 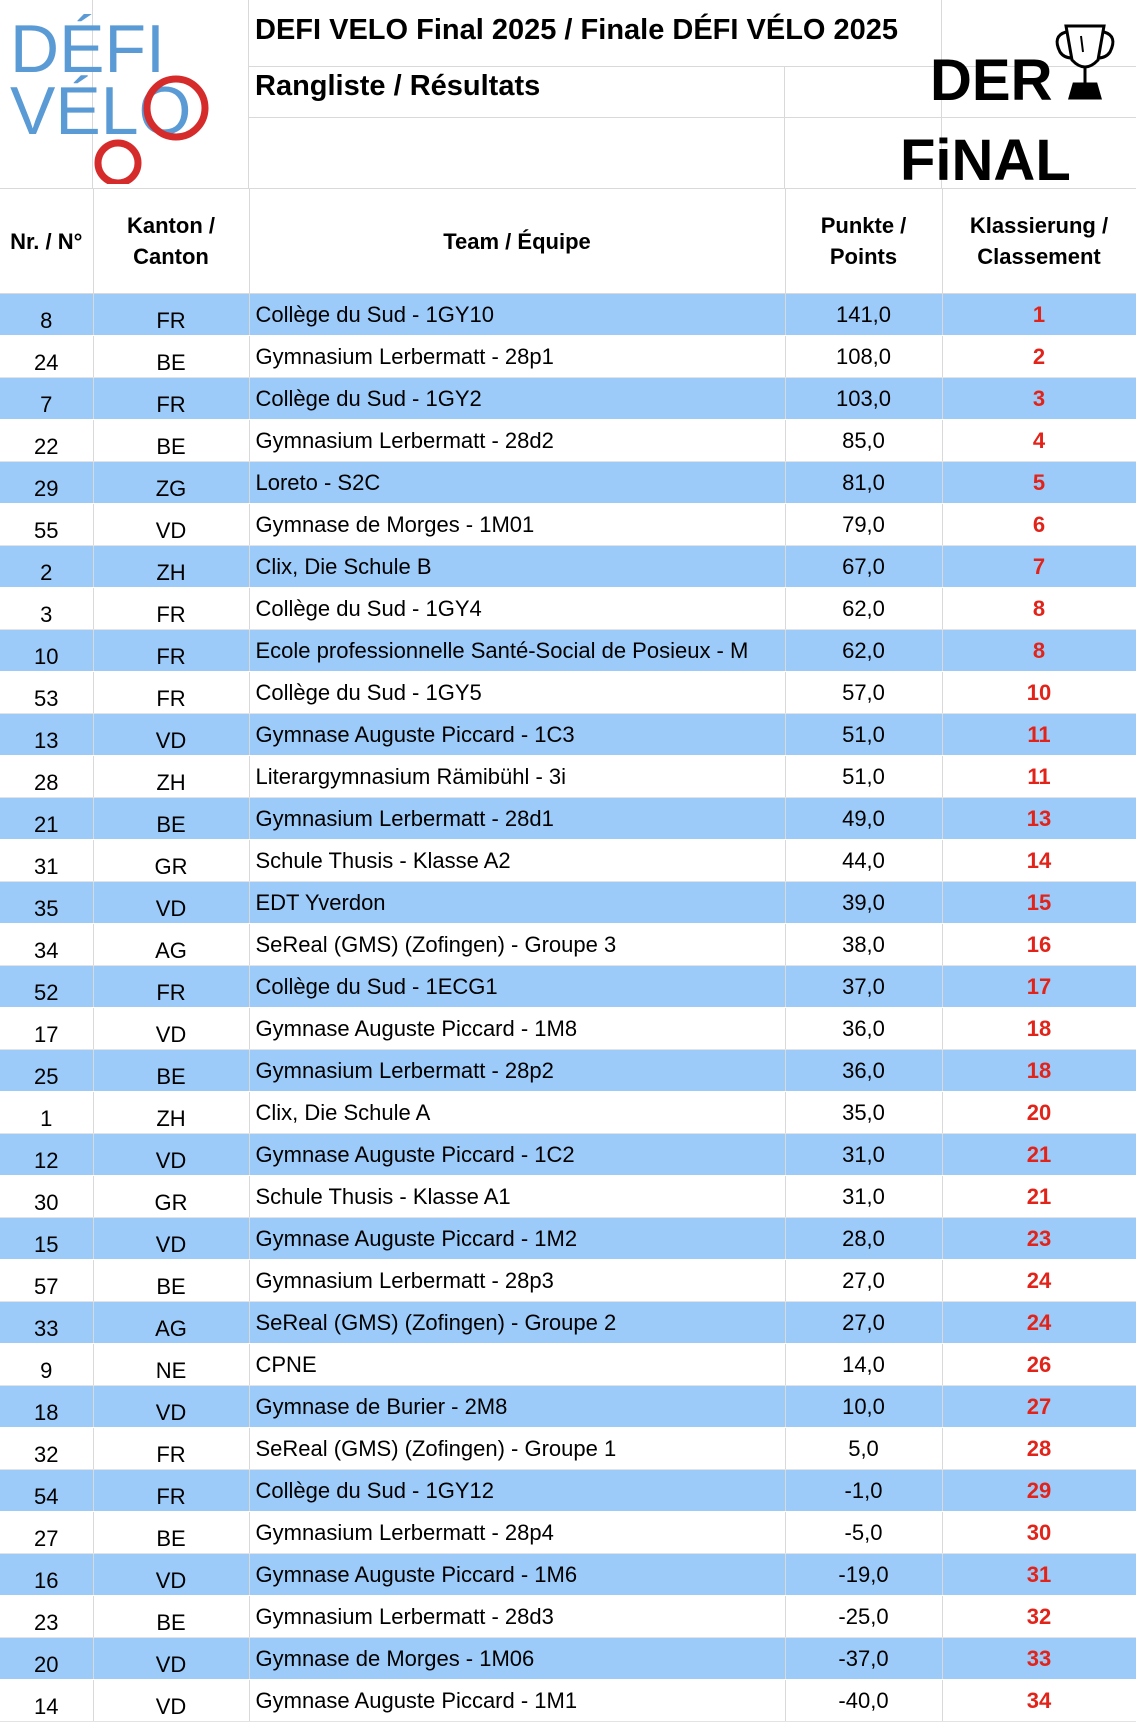 I want to click on cell-rank: 32, so click(x=1039, y=1616).